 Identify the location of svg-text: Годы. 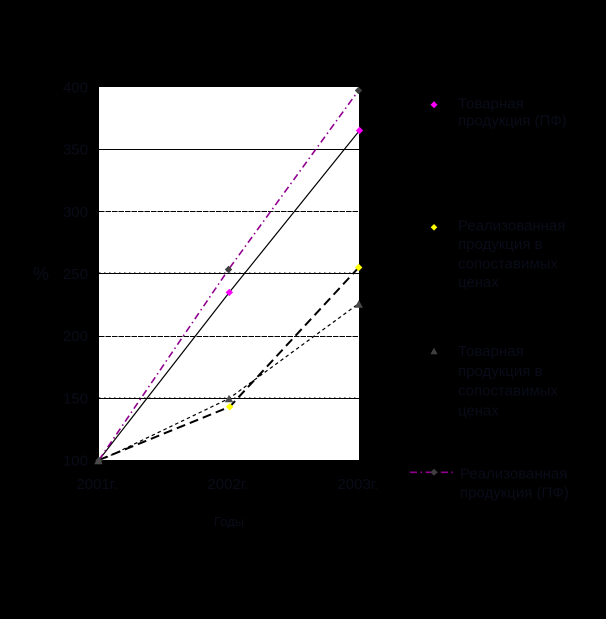
(229, 521).